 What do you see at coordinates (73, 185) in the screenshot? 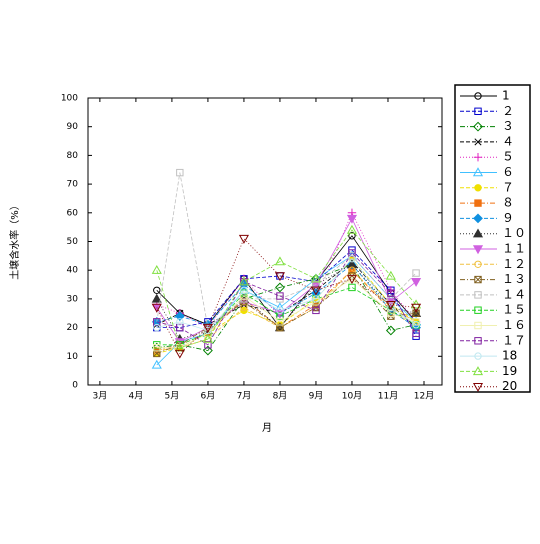
I see `y-tick-label: 70` at bounding box center [73, 185].